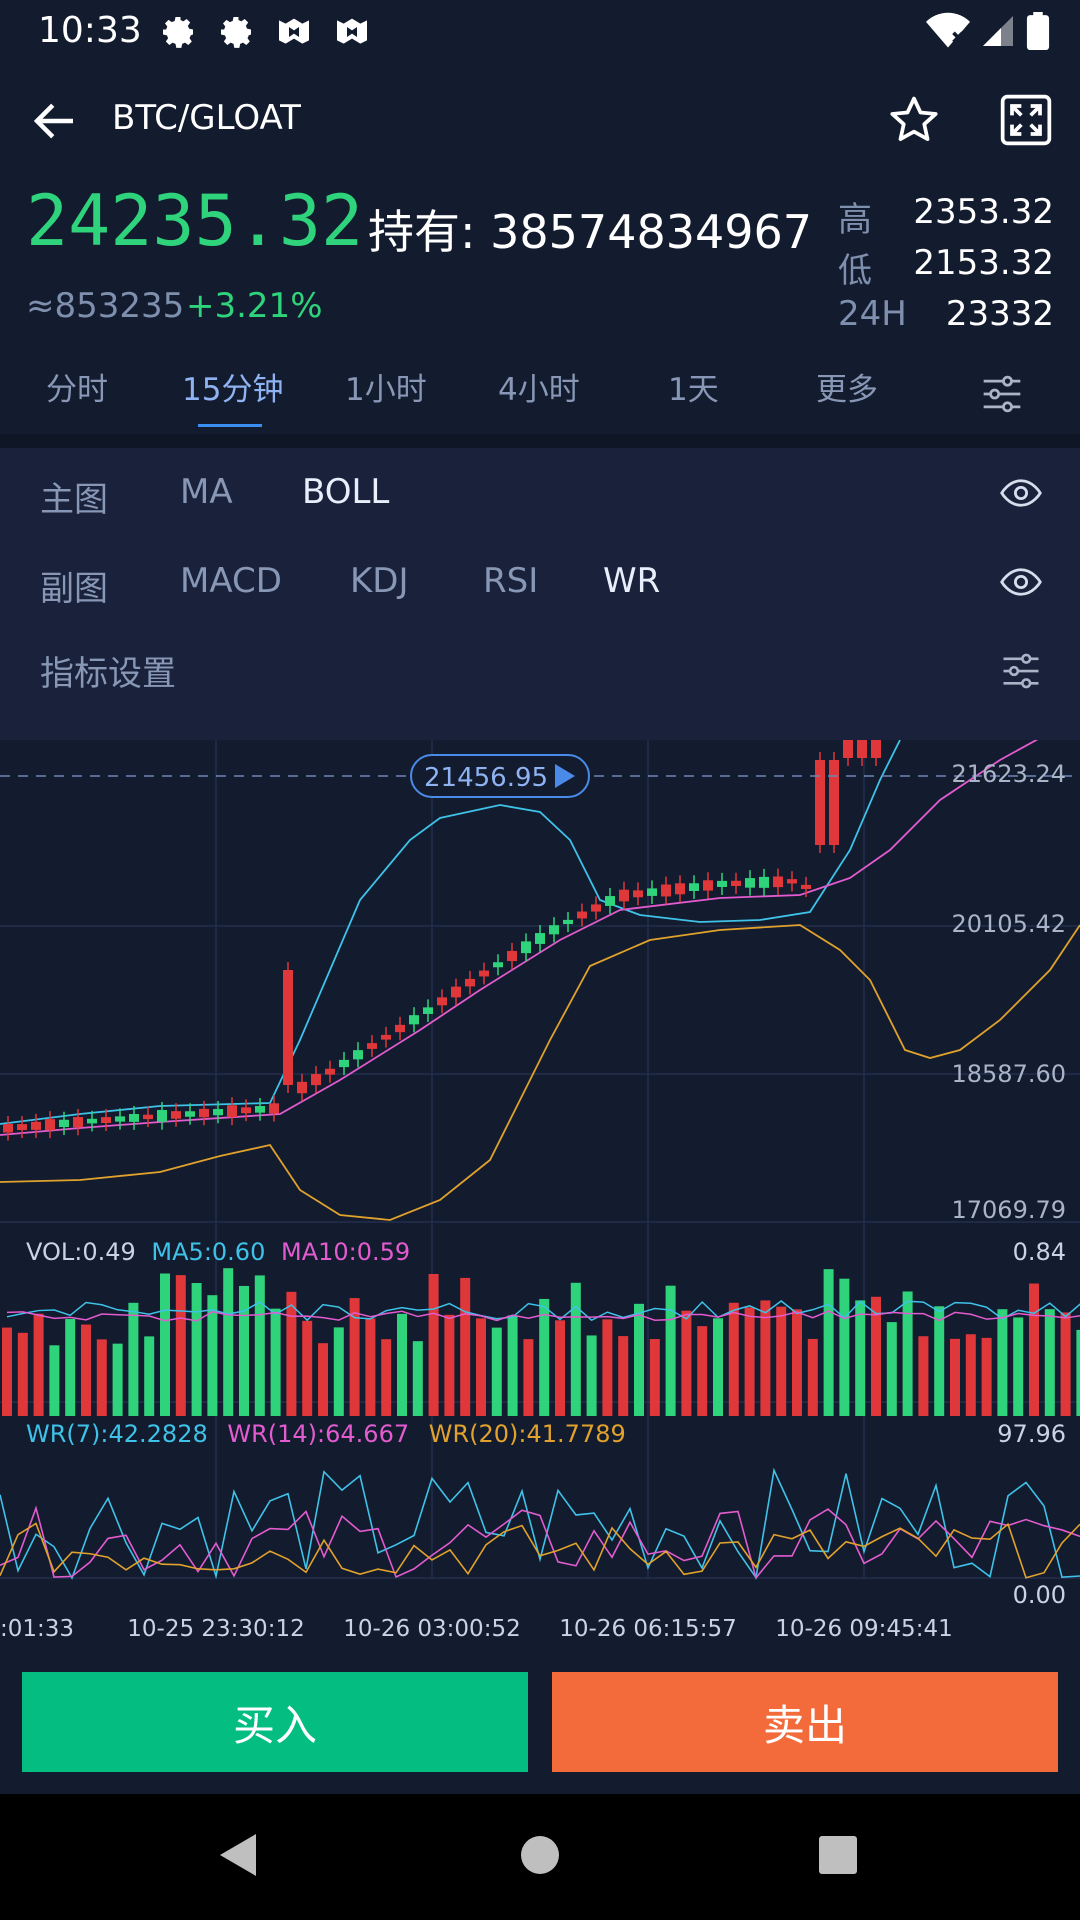 This screenshot has height=1920, width=1080. What do you see at coordinates (55, 121) in the screenshot?
I see `back-arrow-icon` at bounding box center [55, 121].